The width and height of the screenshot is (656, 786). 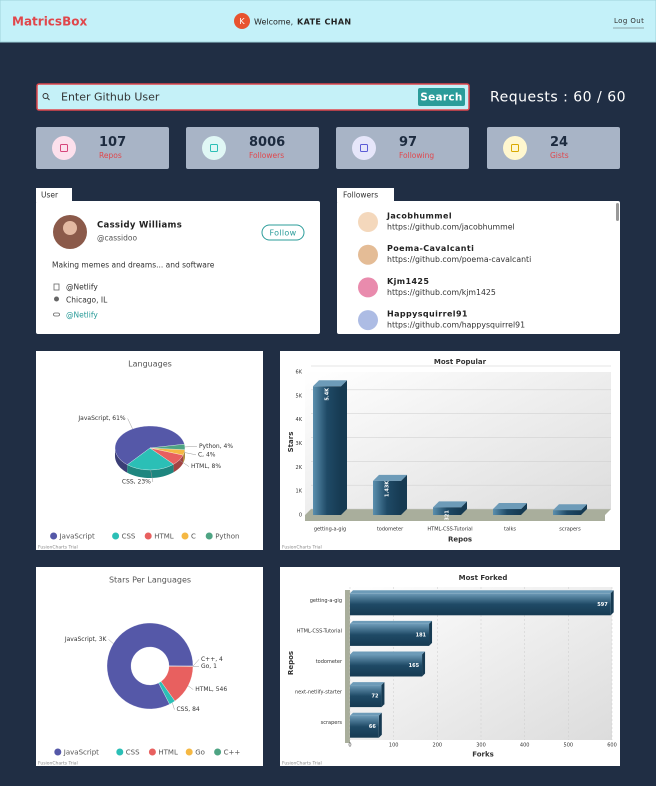 I want to click on follower-name: Happysquirrel91, so click(x=427, y=314).